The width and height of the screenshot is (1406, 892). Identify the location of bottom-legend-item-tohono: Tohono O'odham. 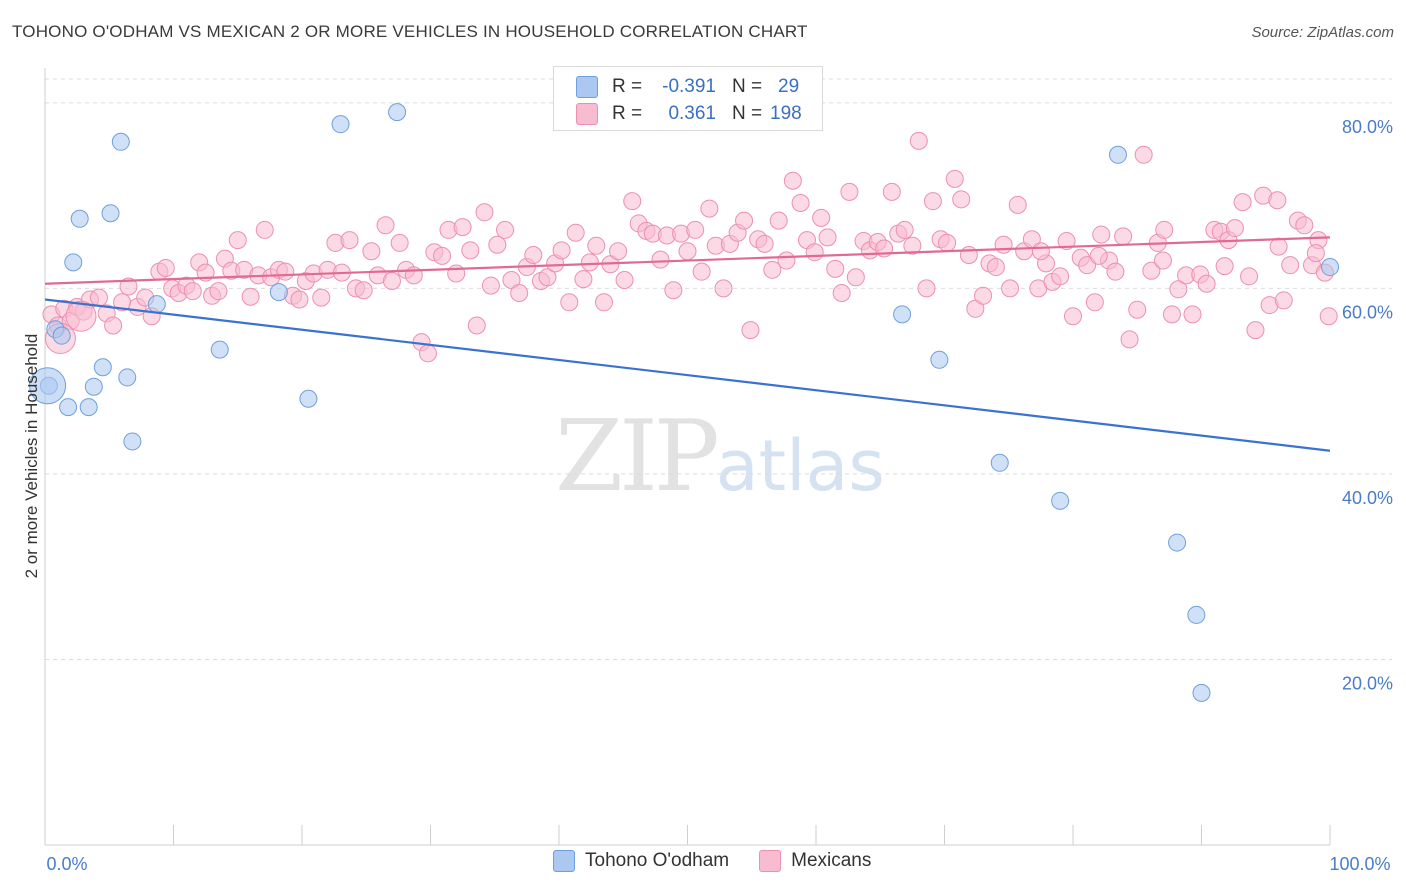
(641, 861).